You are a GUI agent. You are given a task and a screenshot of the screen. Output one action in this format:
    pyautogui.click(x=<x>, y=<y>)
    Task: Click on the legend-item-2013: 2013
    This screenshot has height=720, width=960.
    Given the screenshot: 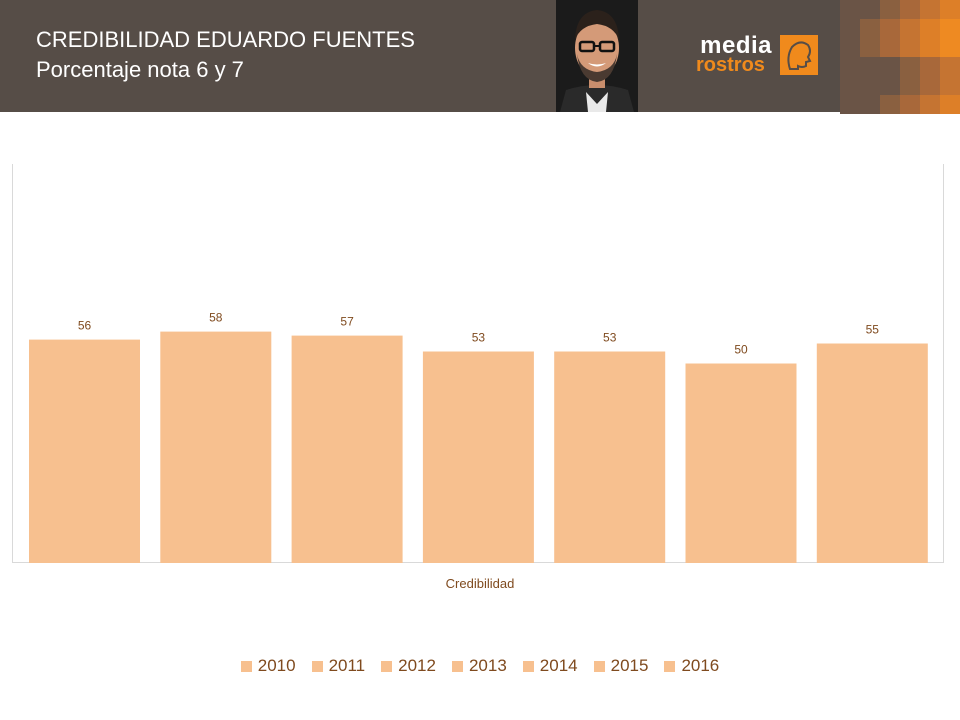 What is the action you would take?
    pyautogui.click(x=479, y=666)
    